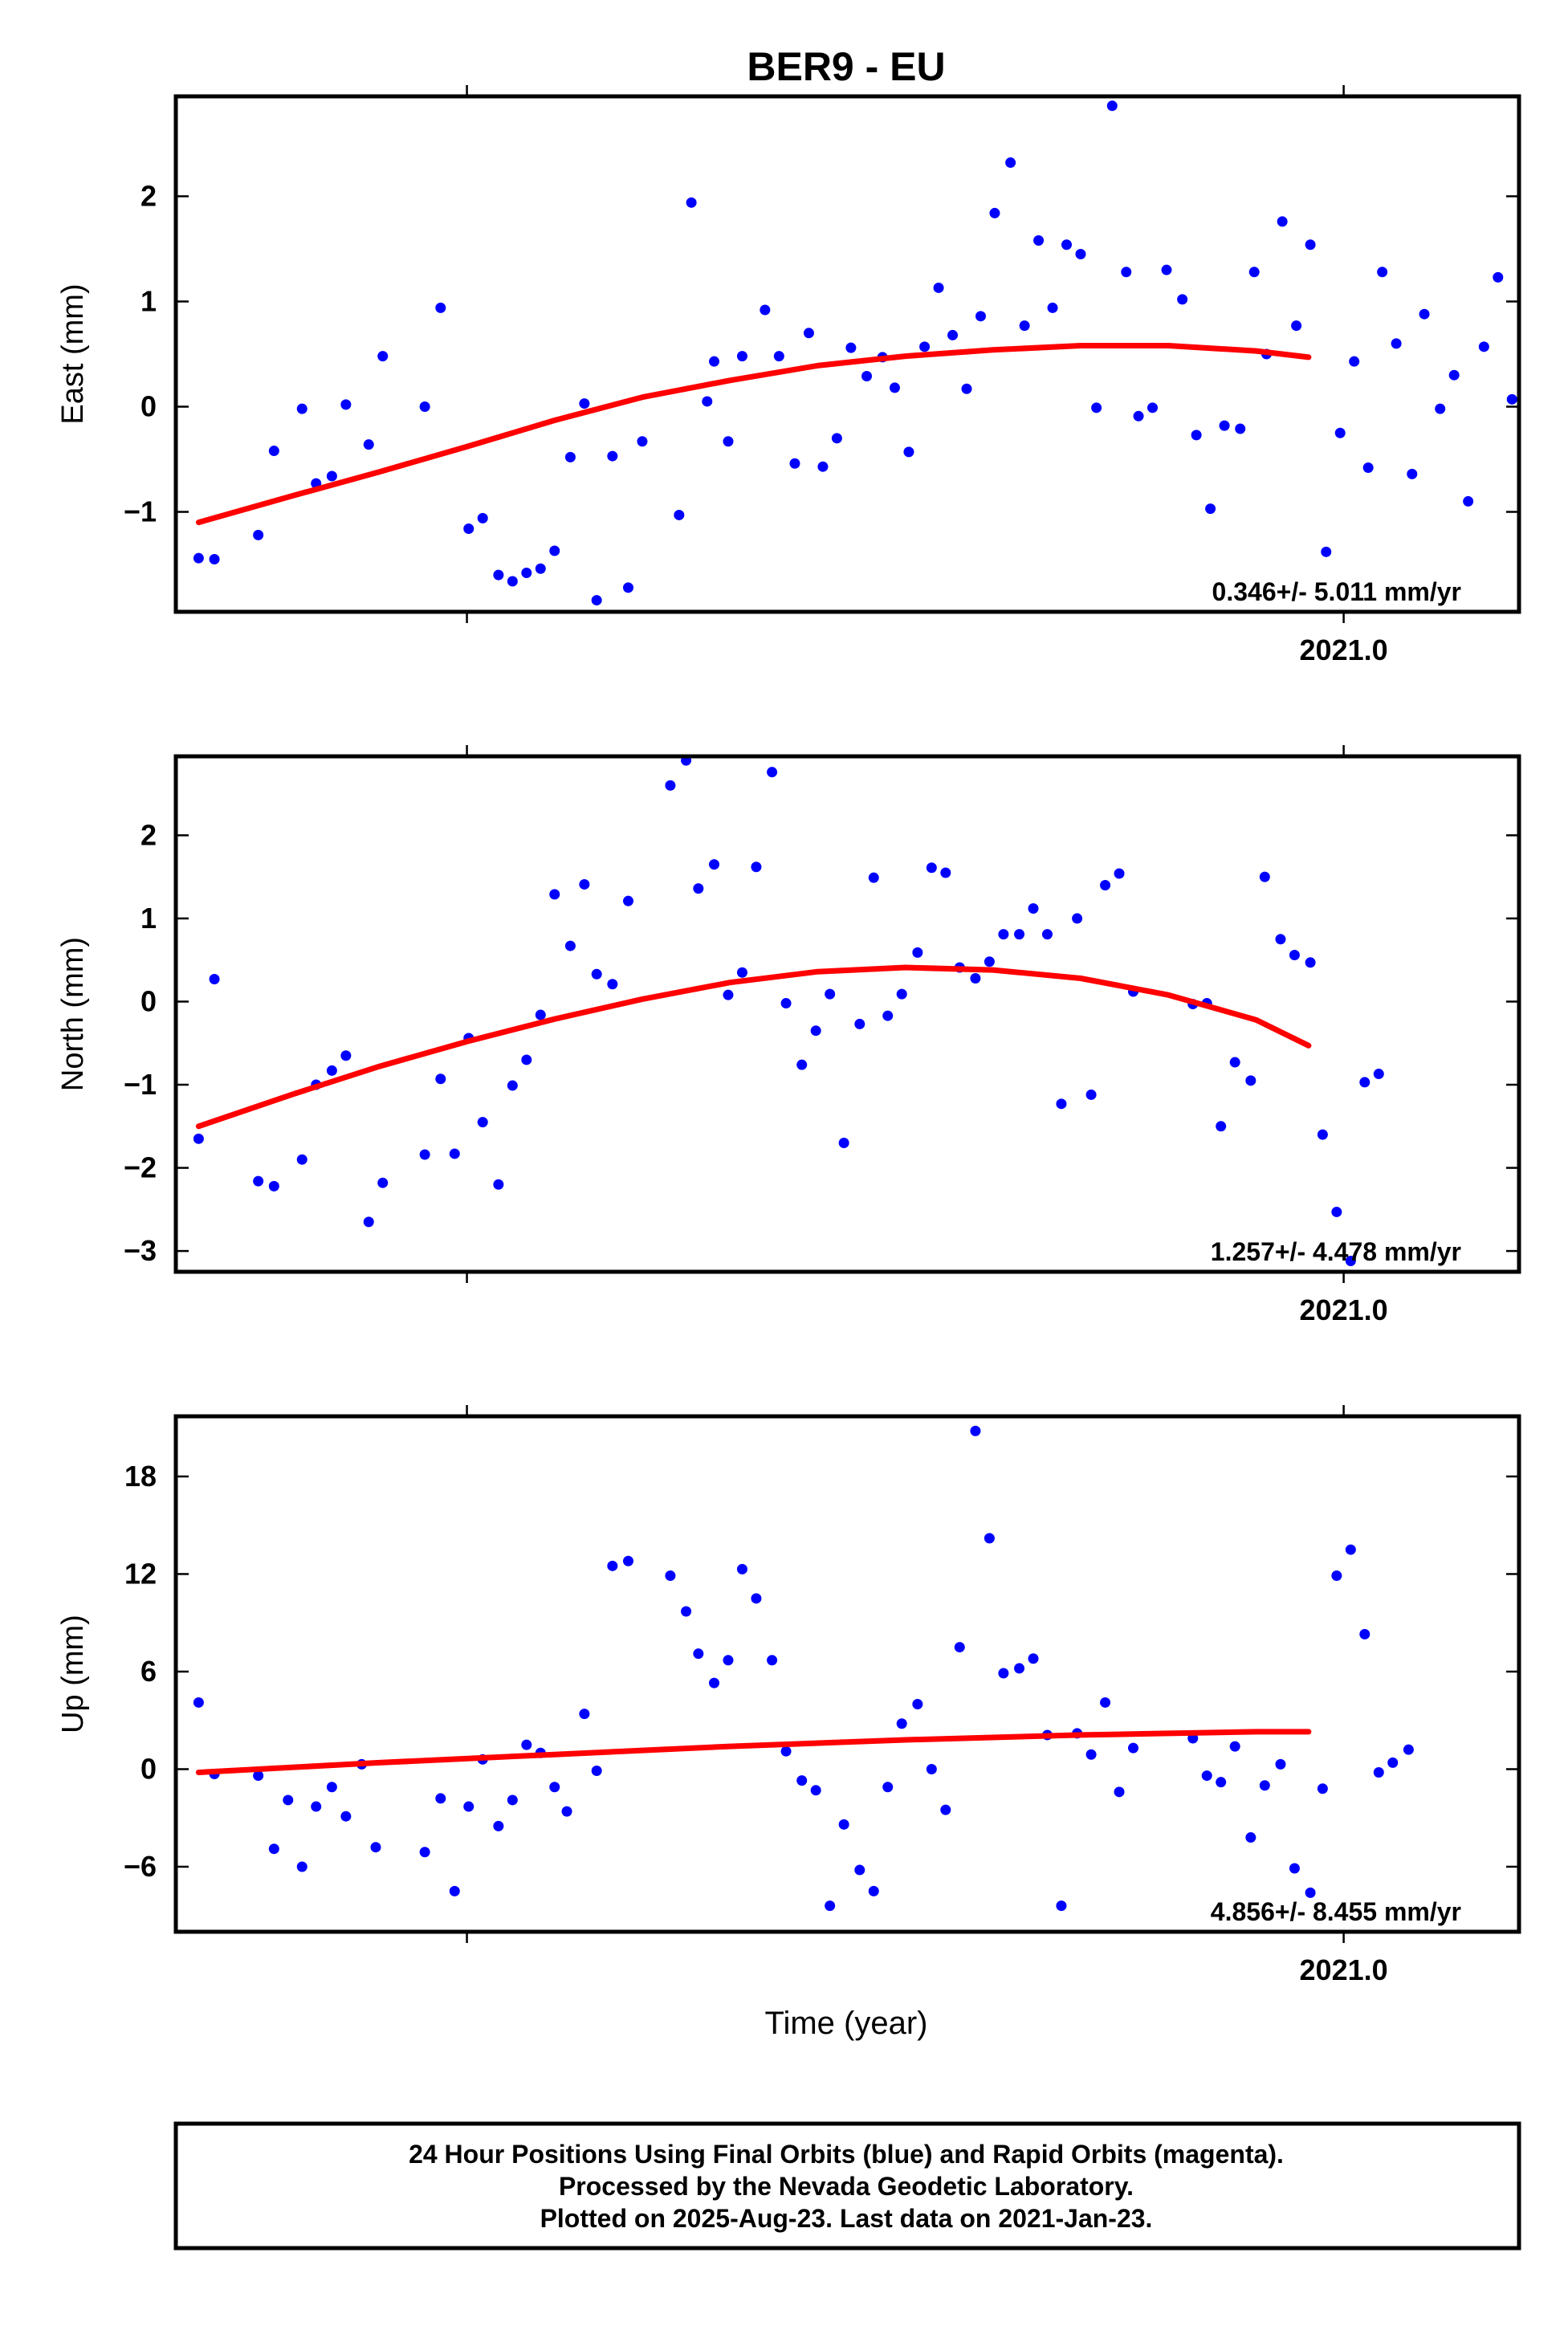 This screenshot has width=1568, height=2330. Describe the element at coordinates (140, 1250) in the screenshot. I see `north-ytick-label: −3` at that location.